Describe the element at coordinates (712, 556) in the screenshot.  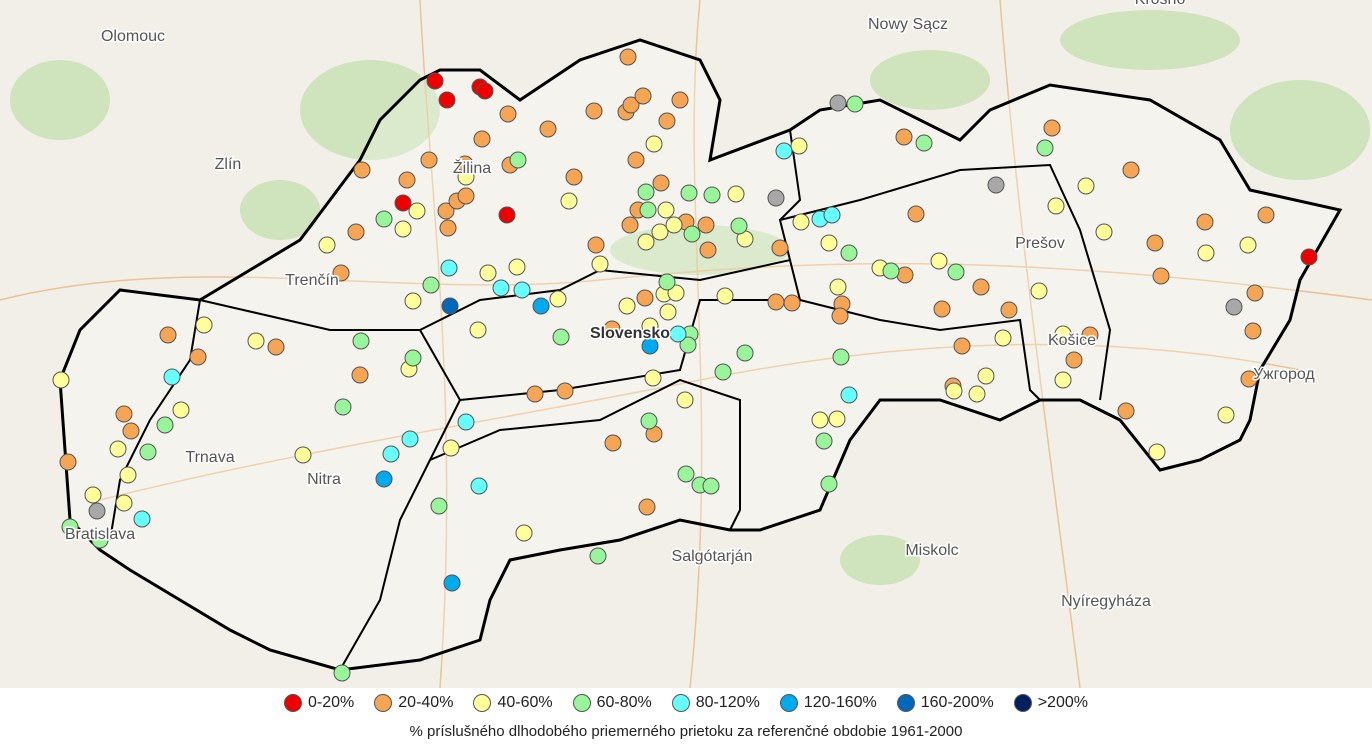
I see `city-label: Salgótarján` at that location.